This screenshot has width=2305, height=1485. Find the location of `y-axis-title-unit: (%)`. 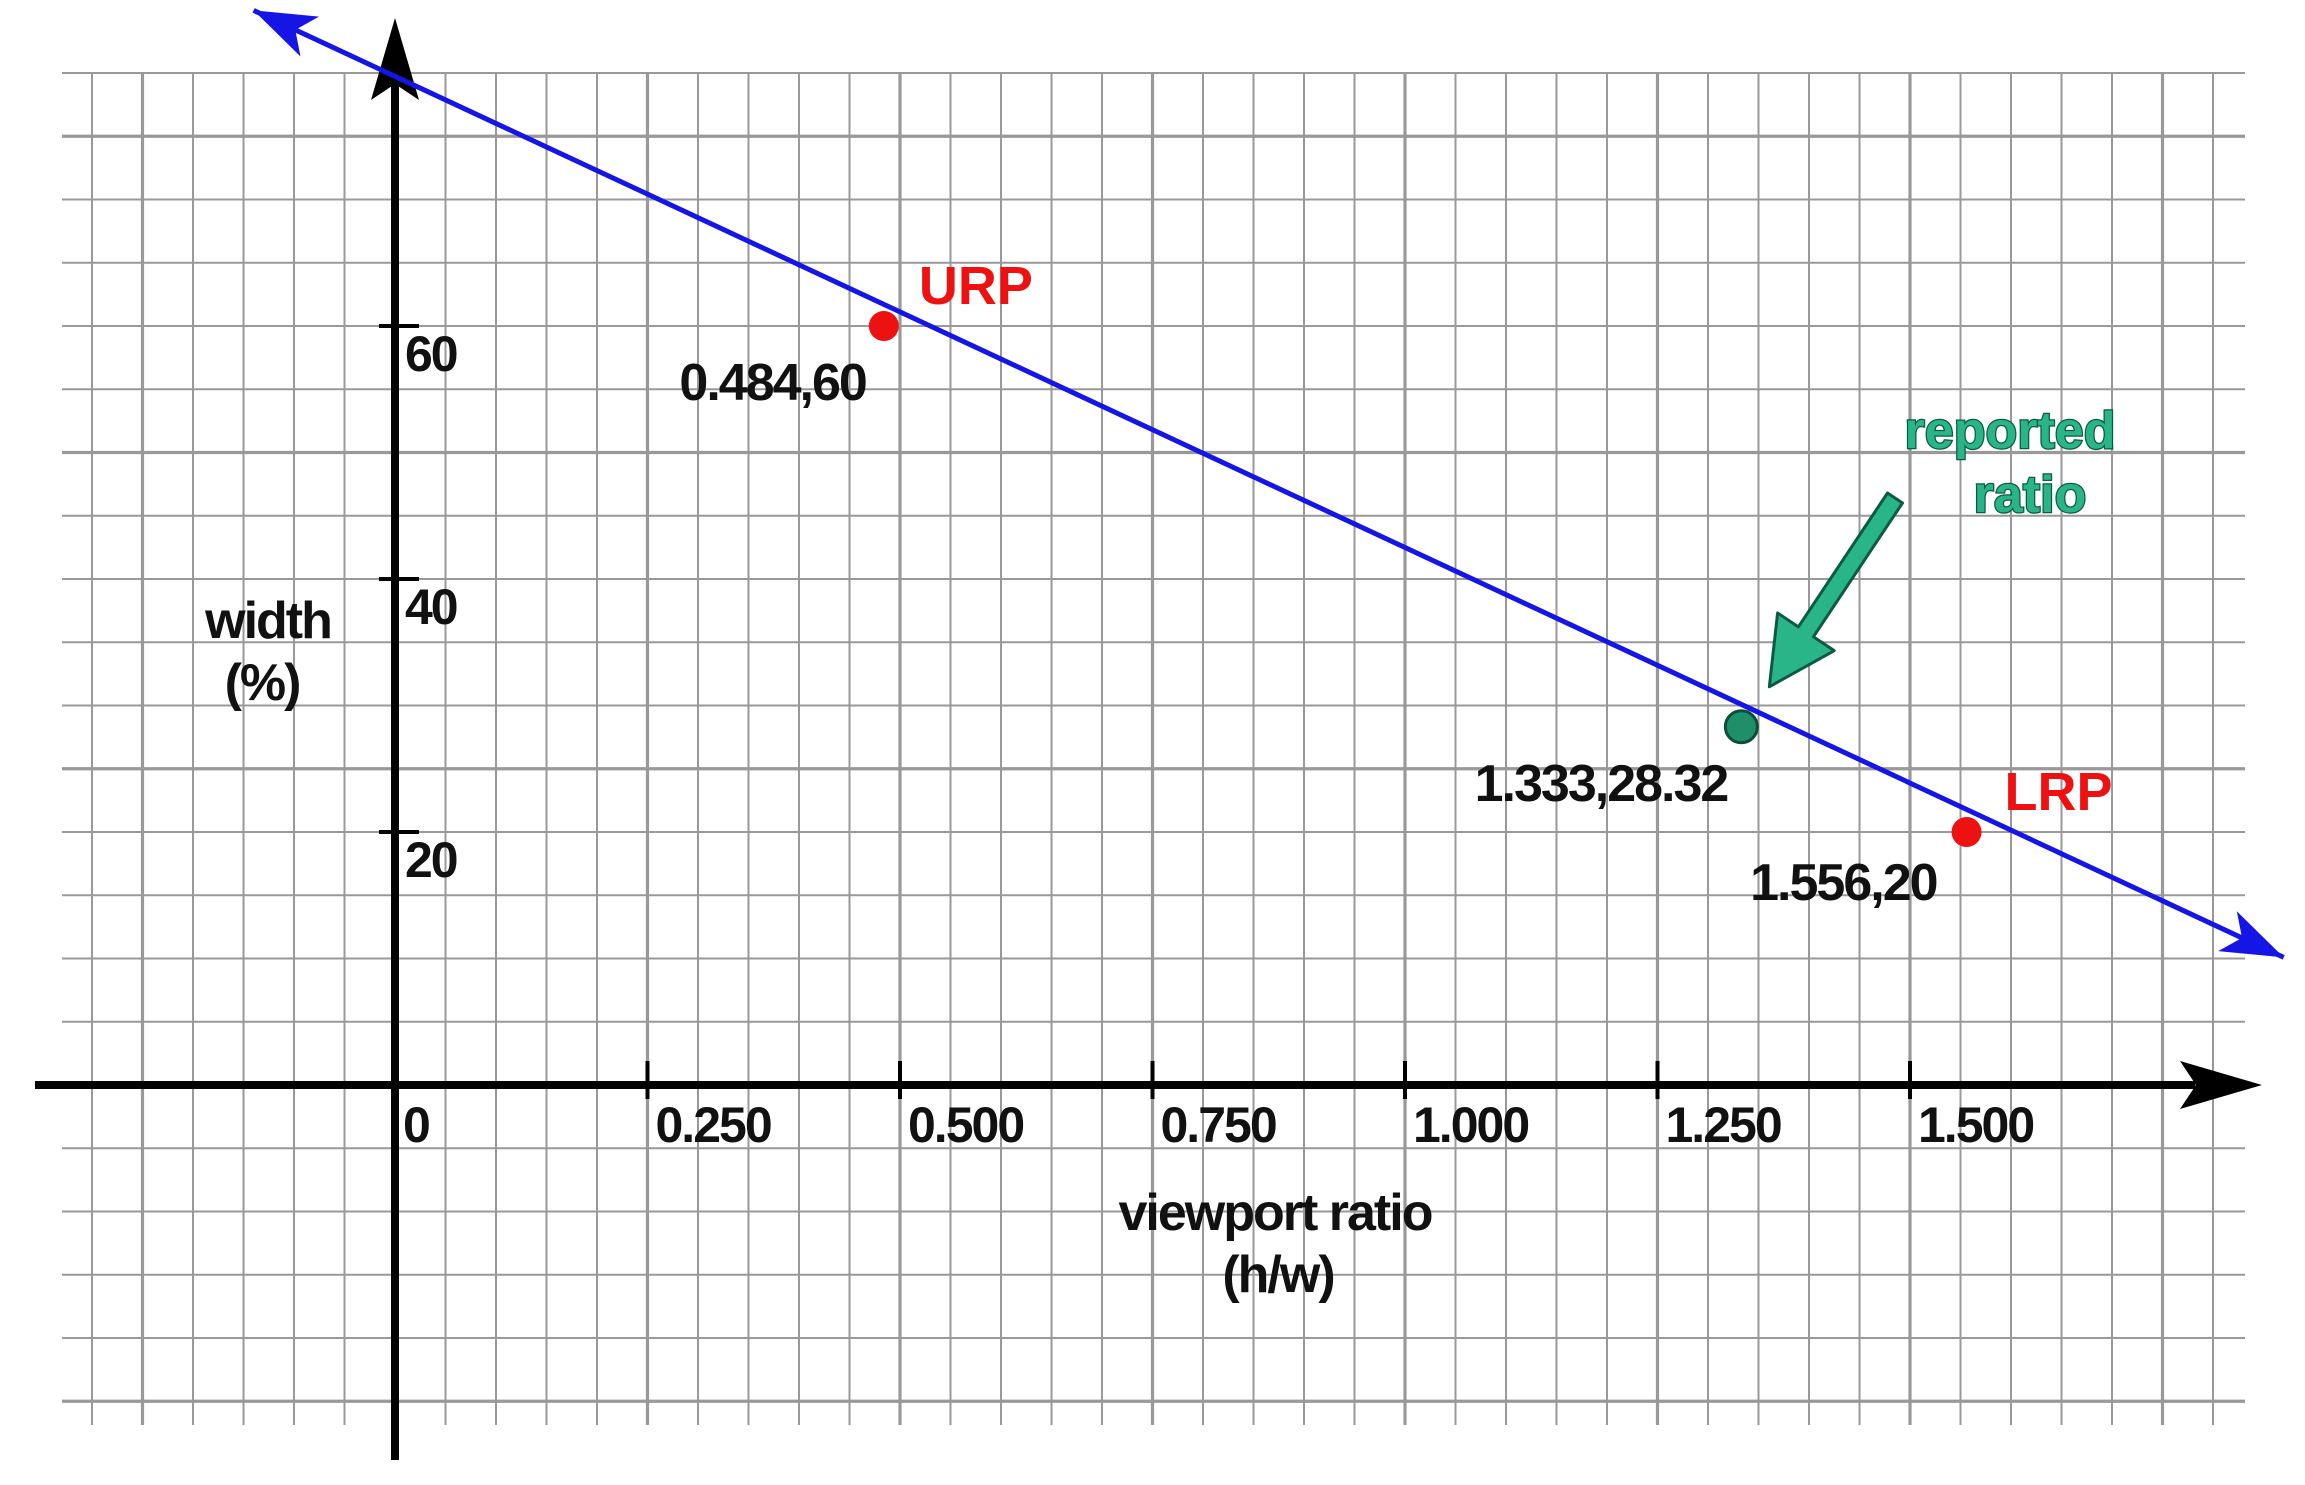

y-axis-title-unit: (%) is located at coordinates (262, 683).